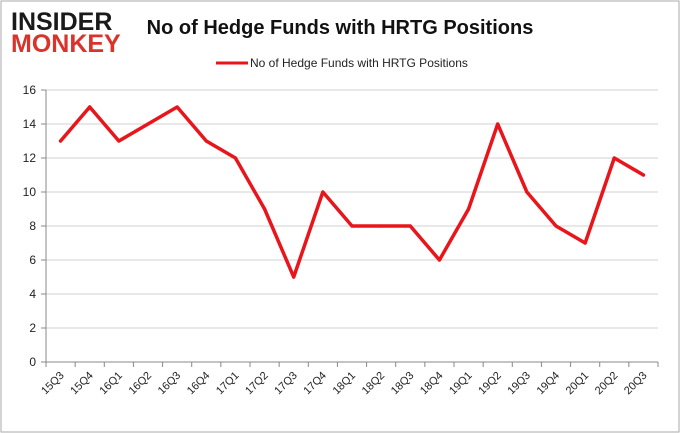  What do you see at coordinates (403, 384) in the screenshot?
I see `x-tick-label: 18Q3` at bounding box center [403, 384].